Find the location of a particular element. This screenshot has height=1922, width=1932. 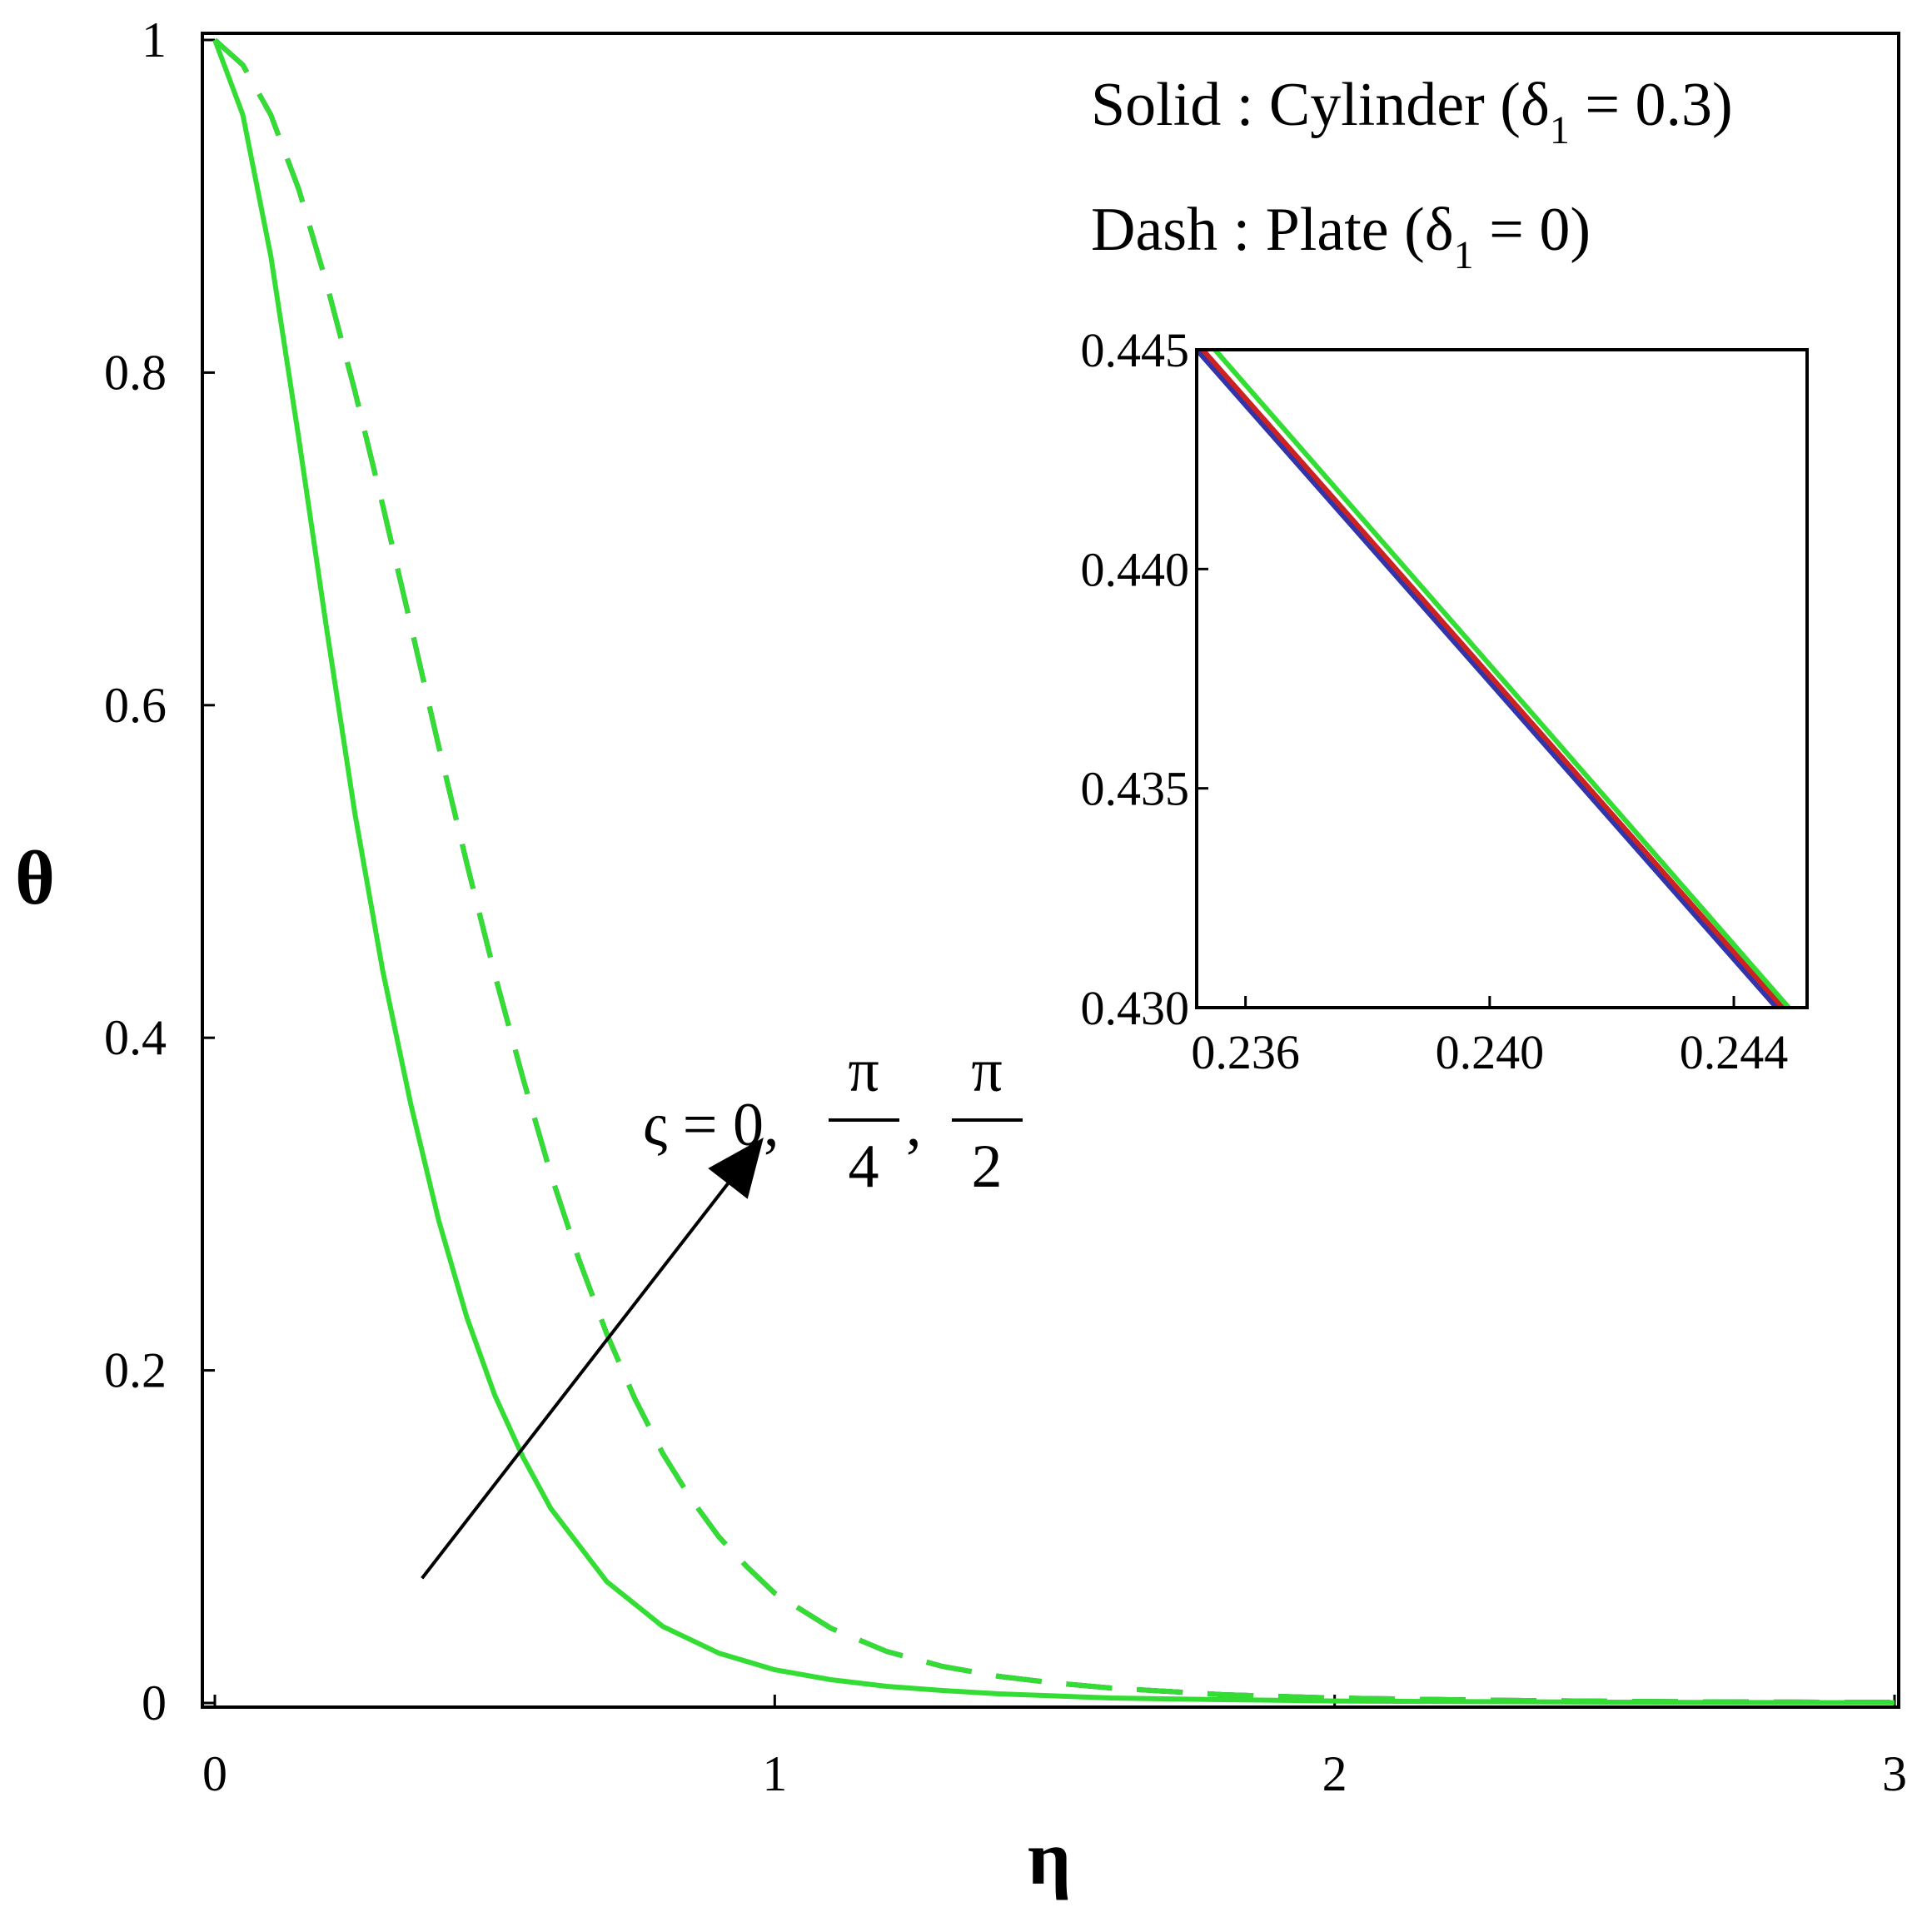

y-tick-label: 0.2 is located at coordinates (135, 1370).